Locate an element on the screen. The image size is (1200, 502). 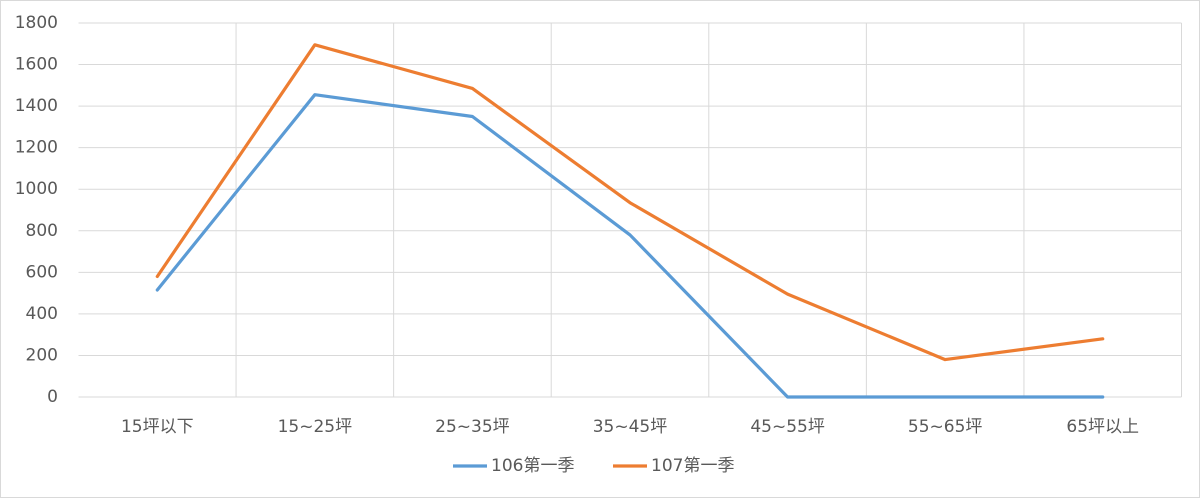
y-tick-label: 800 is located at coordinates (42, 231).